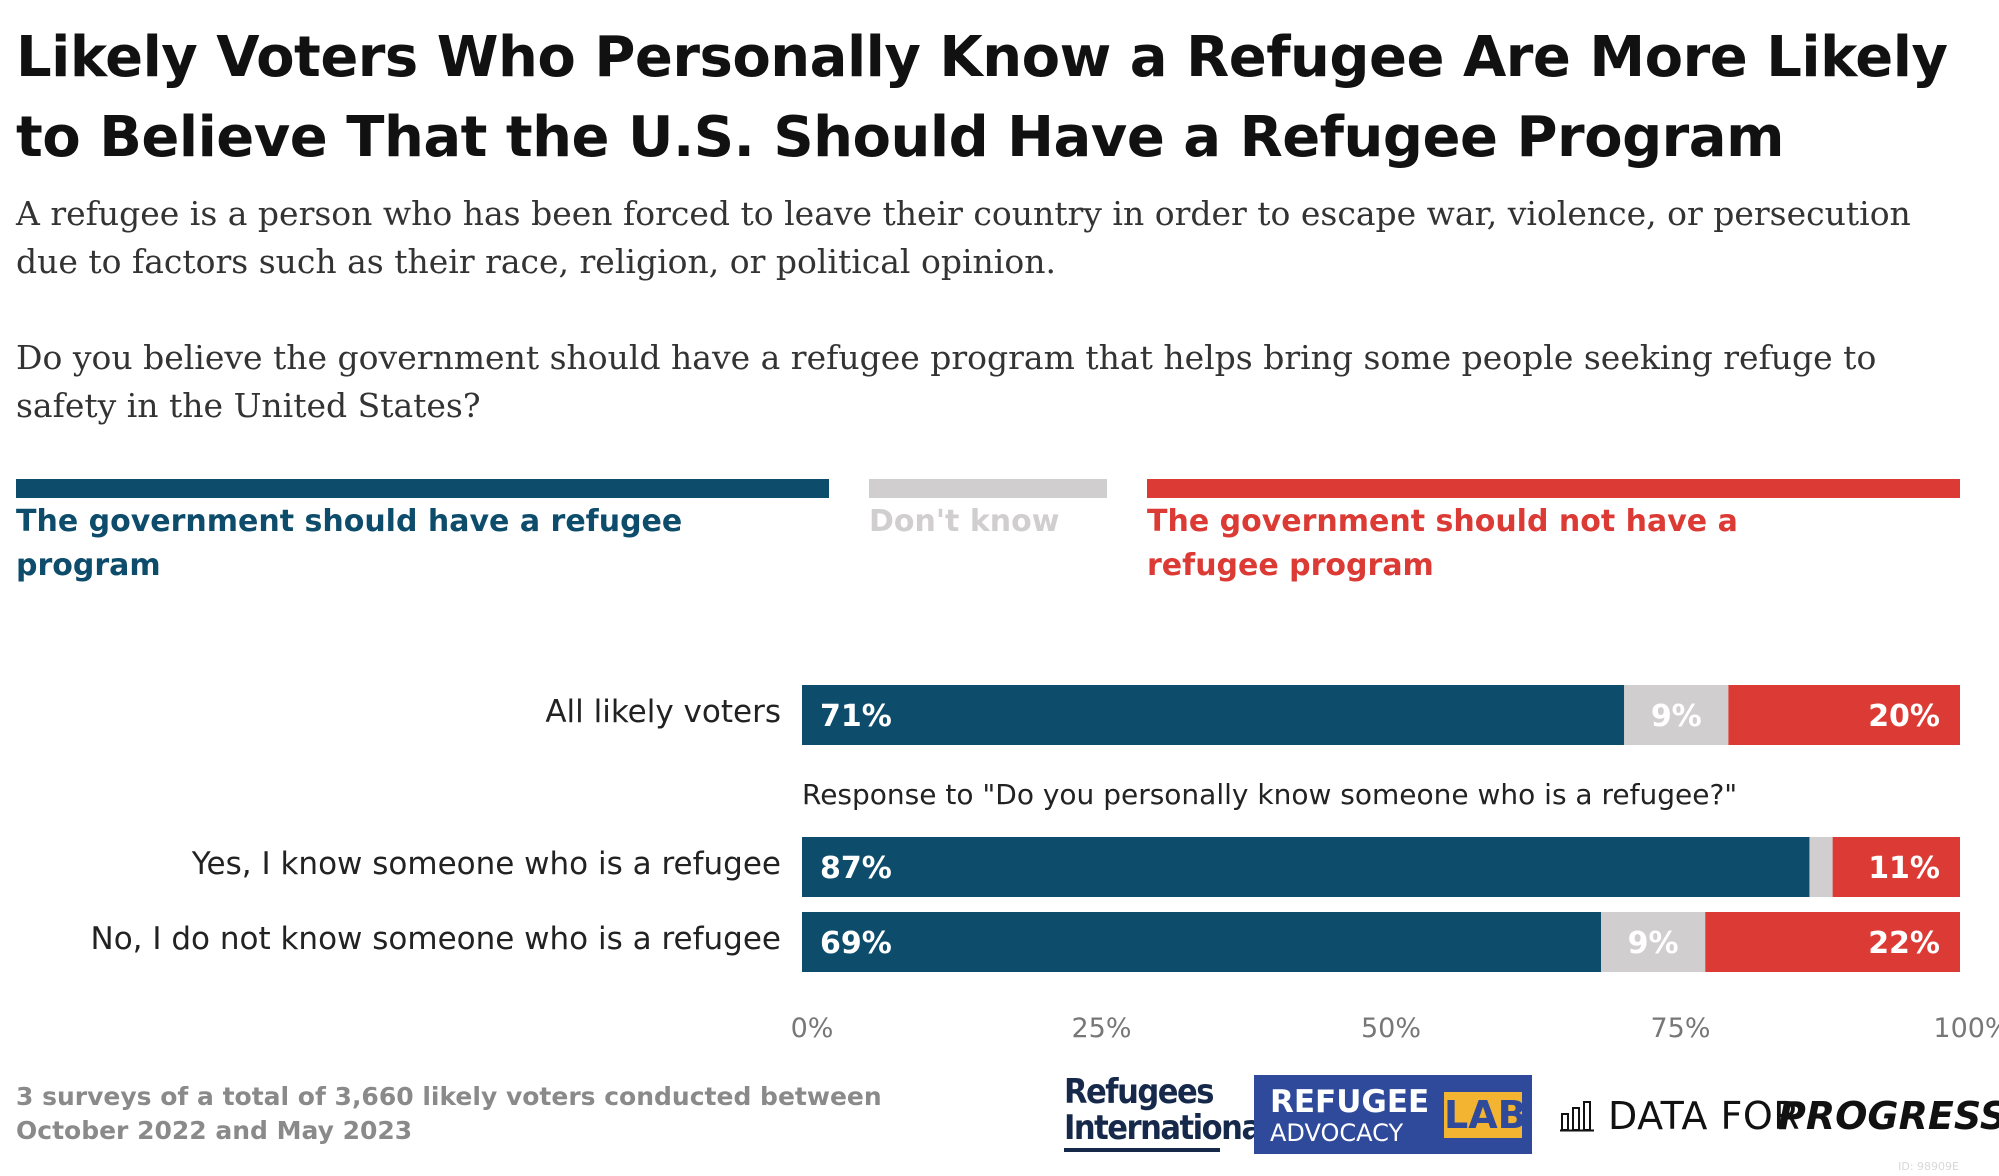  What do you see at coordinates (1904, 868) in the screenshot?
I see `bar-value-label: 11%` at bounding box center [1904, 868].